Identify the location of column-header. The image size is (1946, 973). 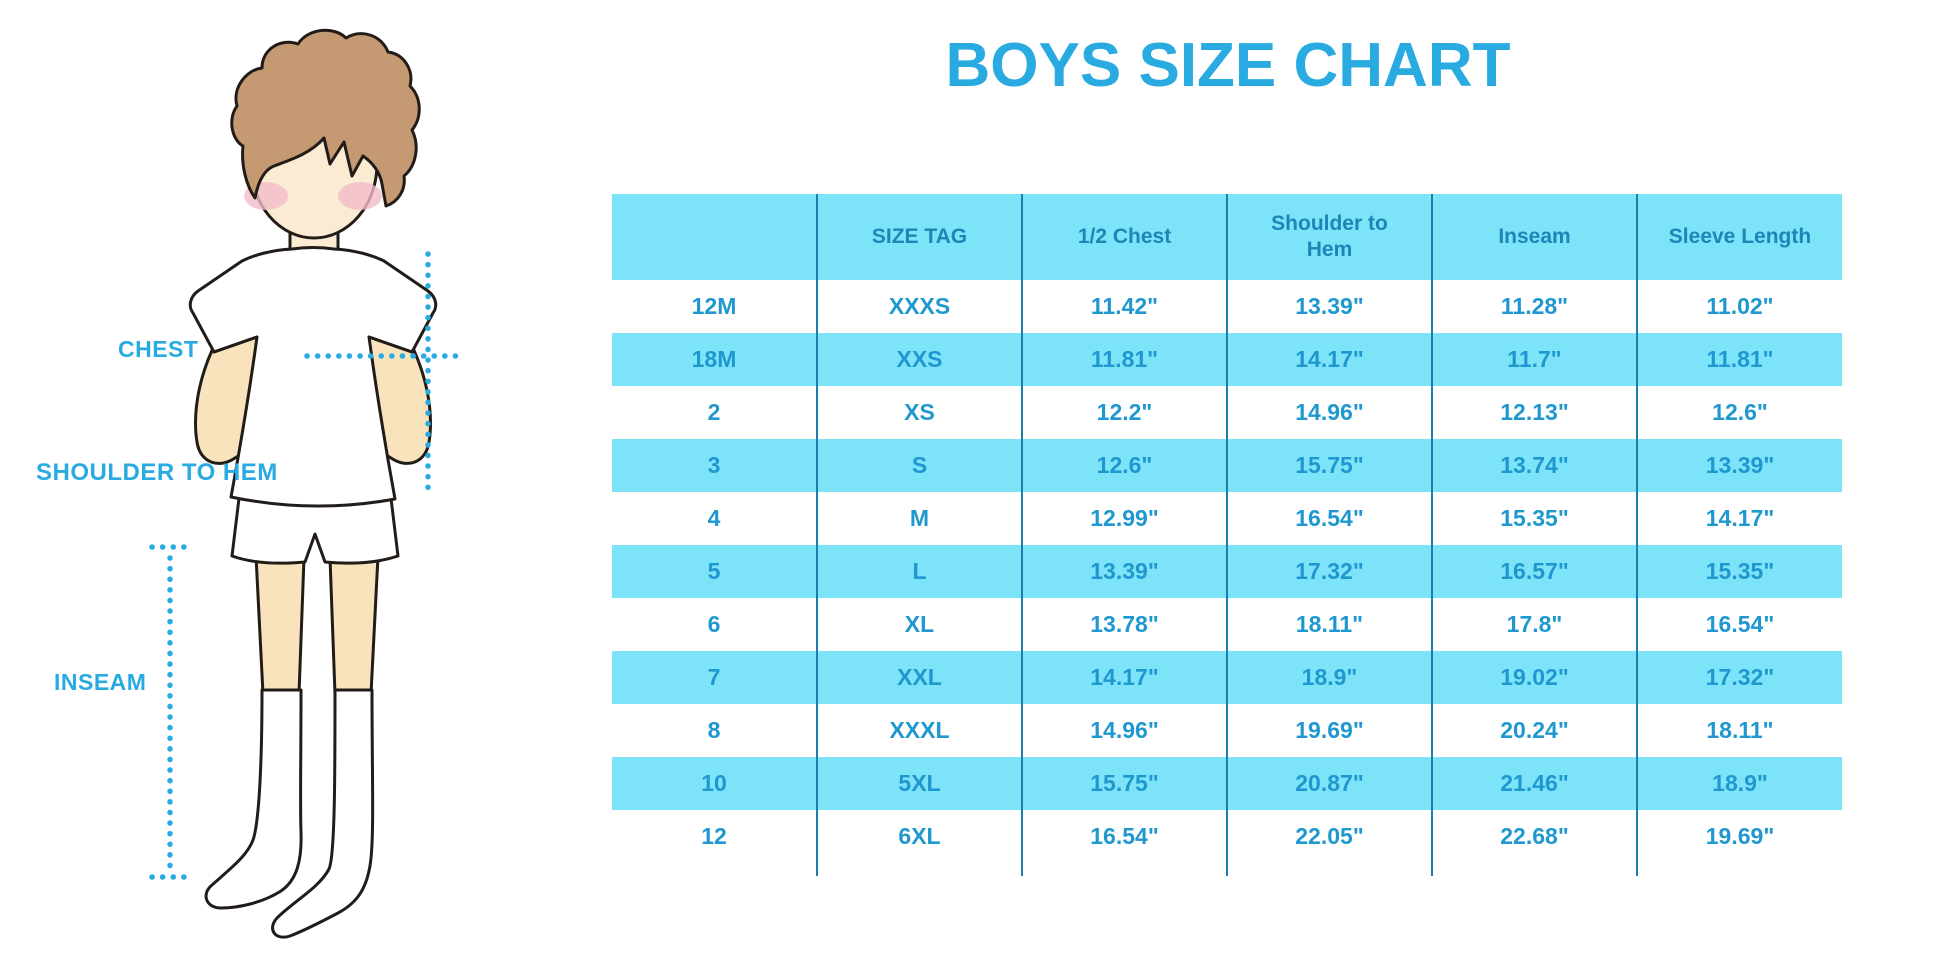
(715, 237).